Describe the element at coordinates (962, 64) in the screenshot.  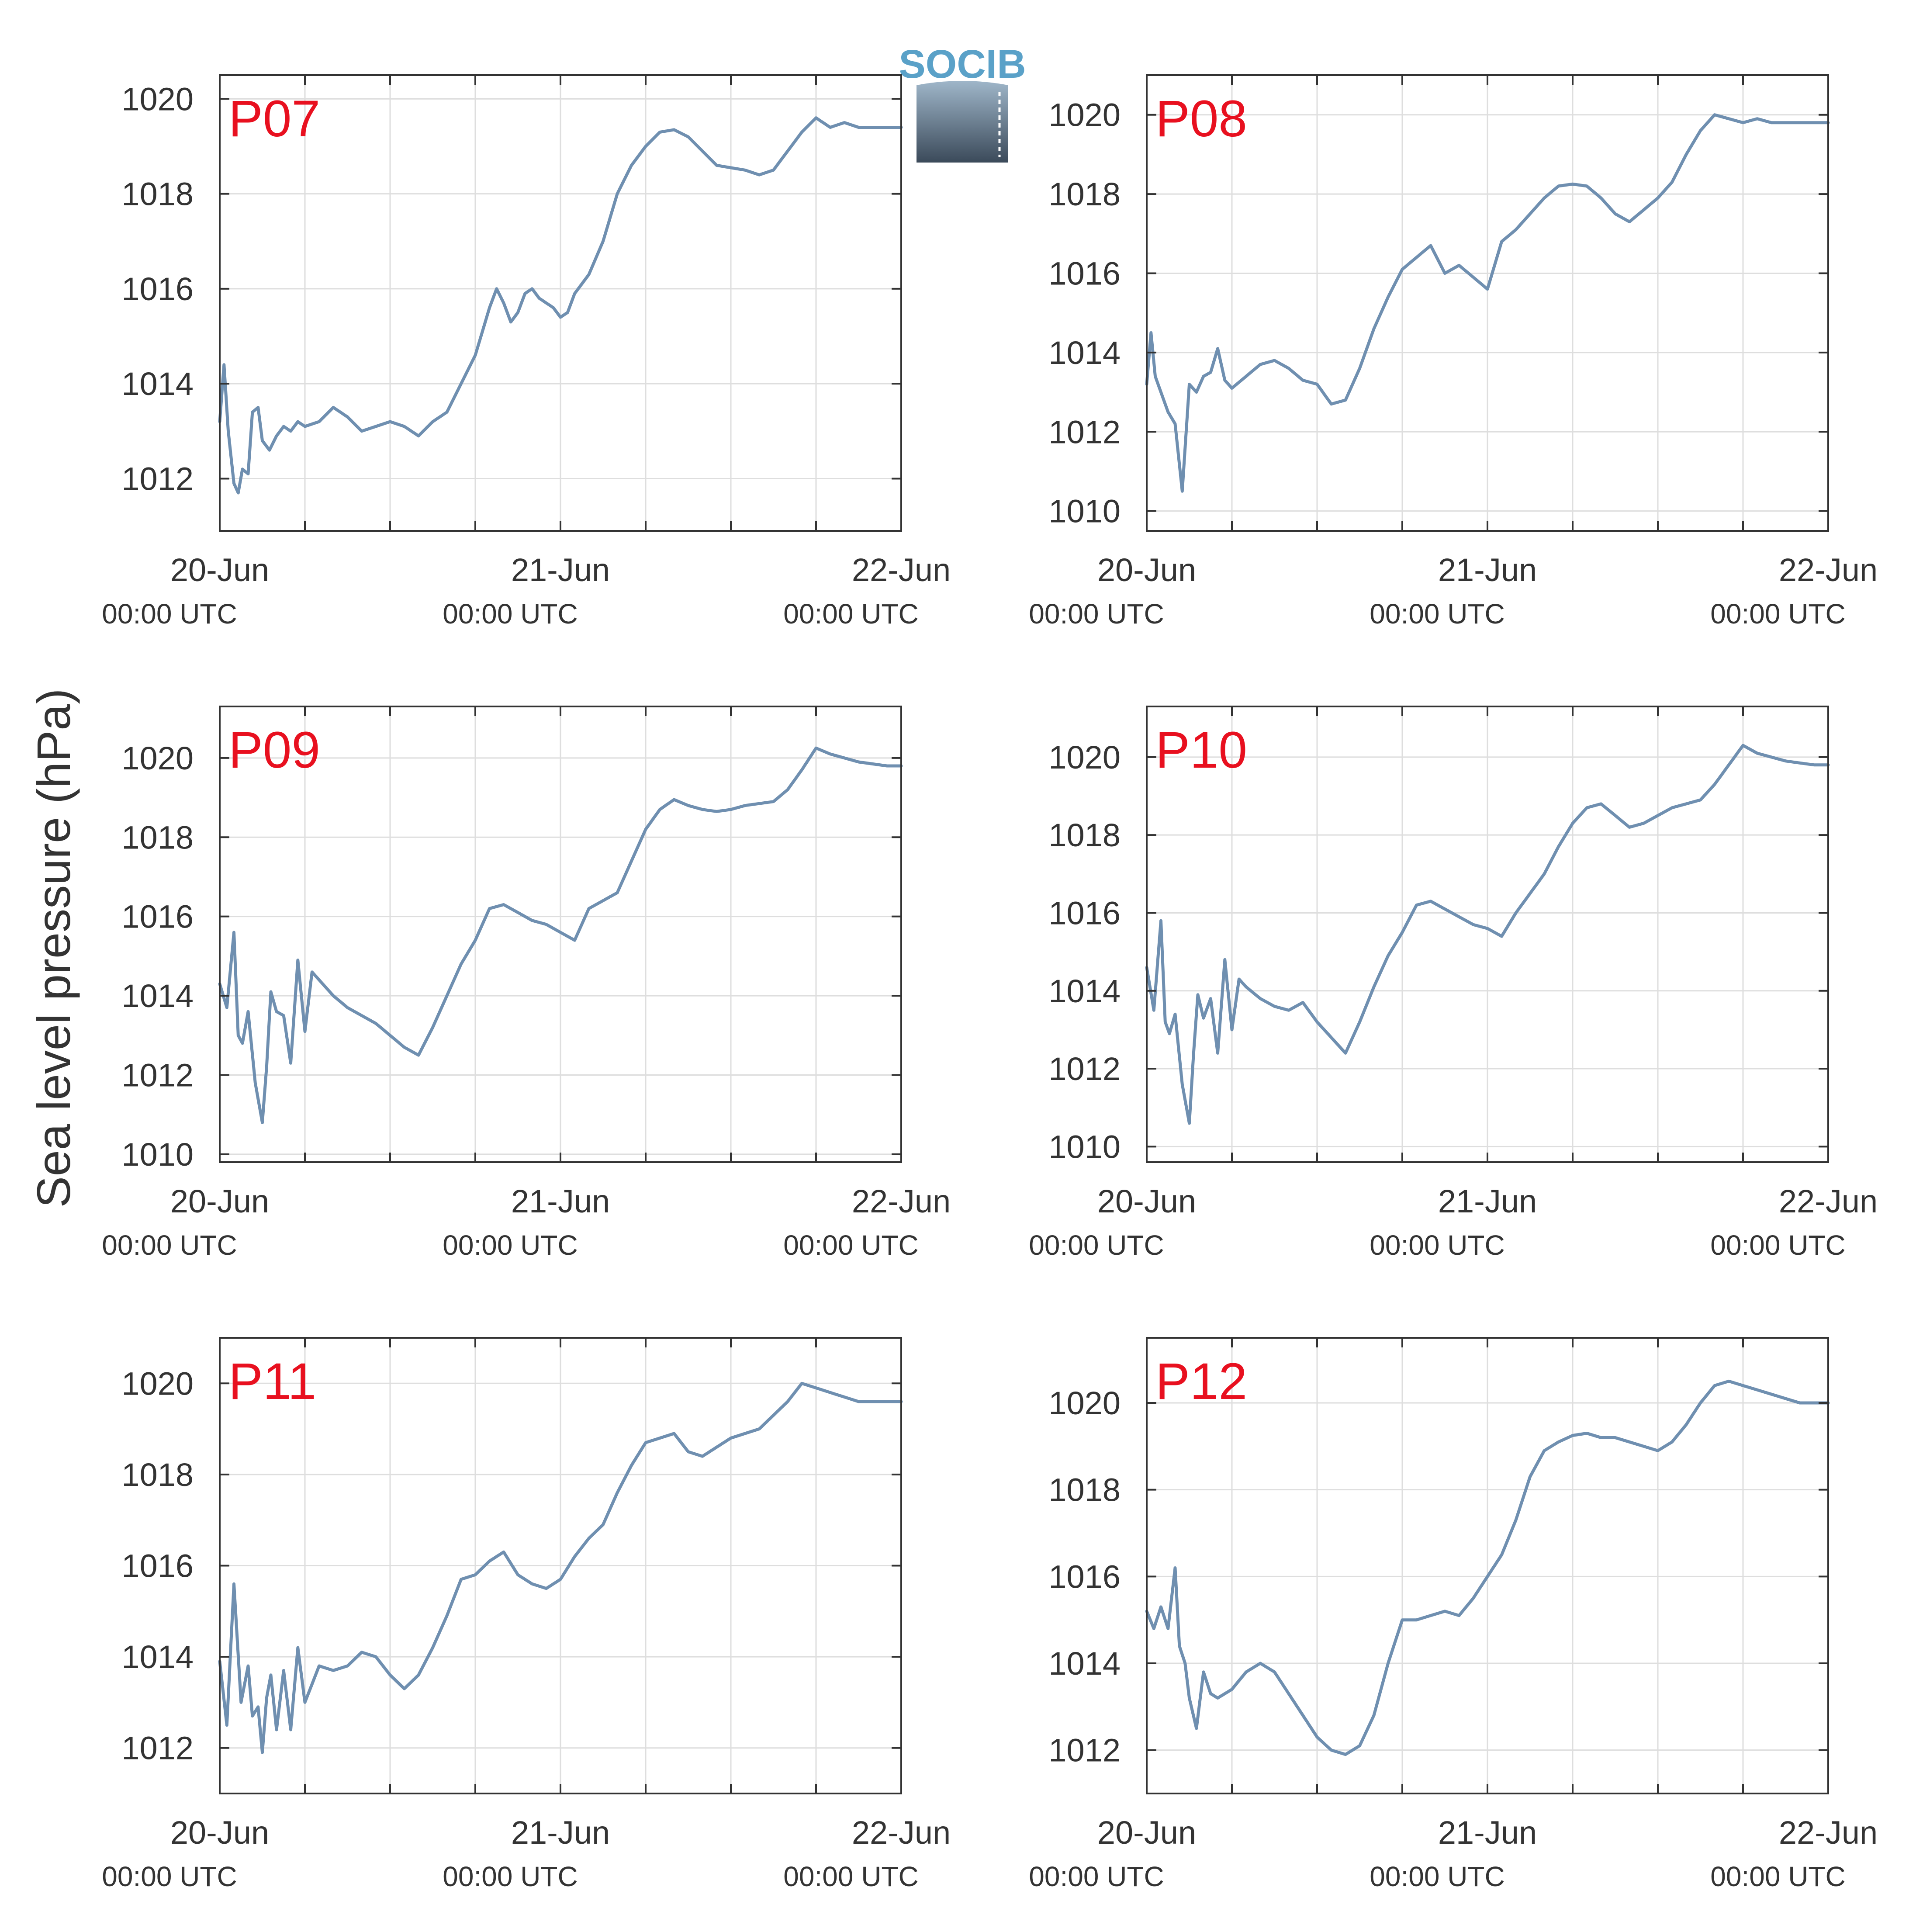
I see `logo-text: SOCIB` at that location.